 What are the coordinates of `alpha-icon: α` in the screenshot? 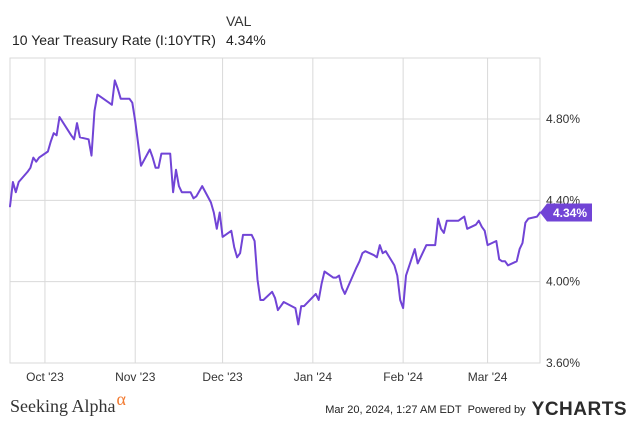 It's located at (121, 399).